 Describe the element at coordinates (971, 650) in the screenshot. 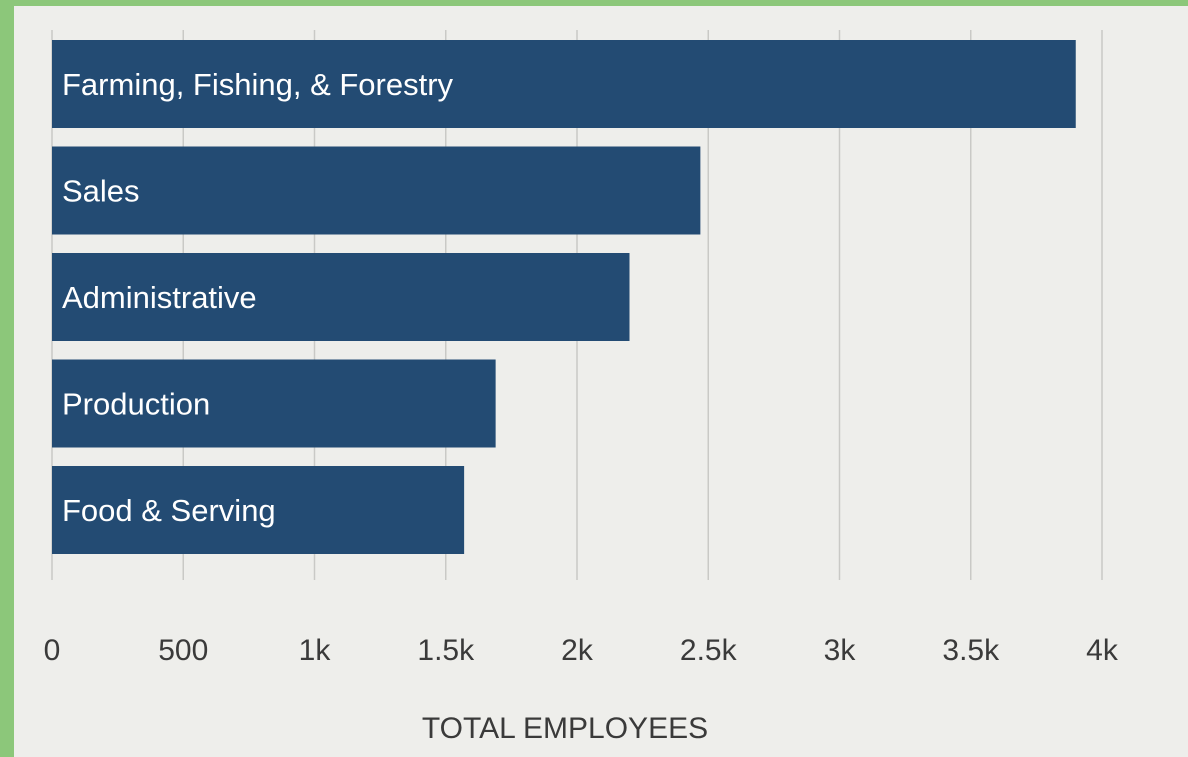

I see `x-tick-label: 3.5k` at that location.